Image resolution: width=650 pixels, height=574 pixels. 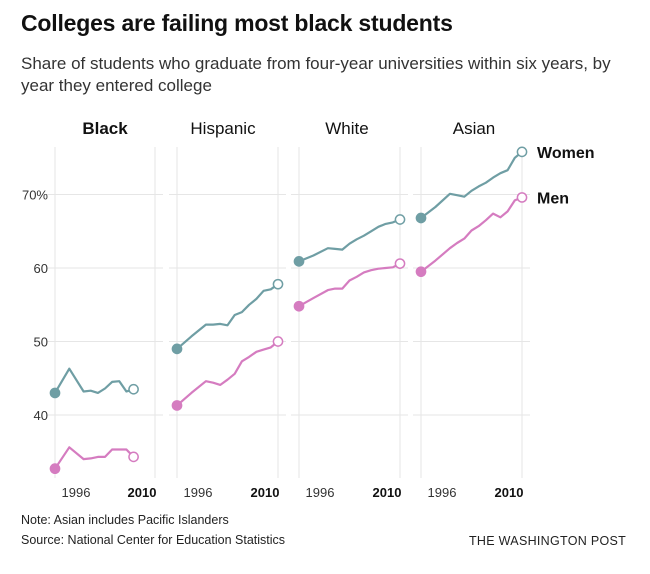 What do you see at coordinates (474, 128) in the screenshot?
I see `panel-title-asian: Asian` at bounding box center [474, 128].